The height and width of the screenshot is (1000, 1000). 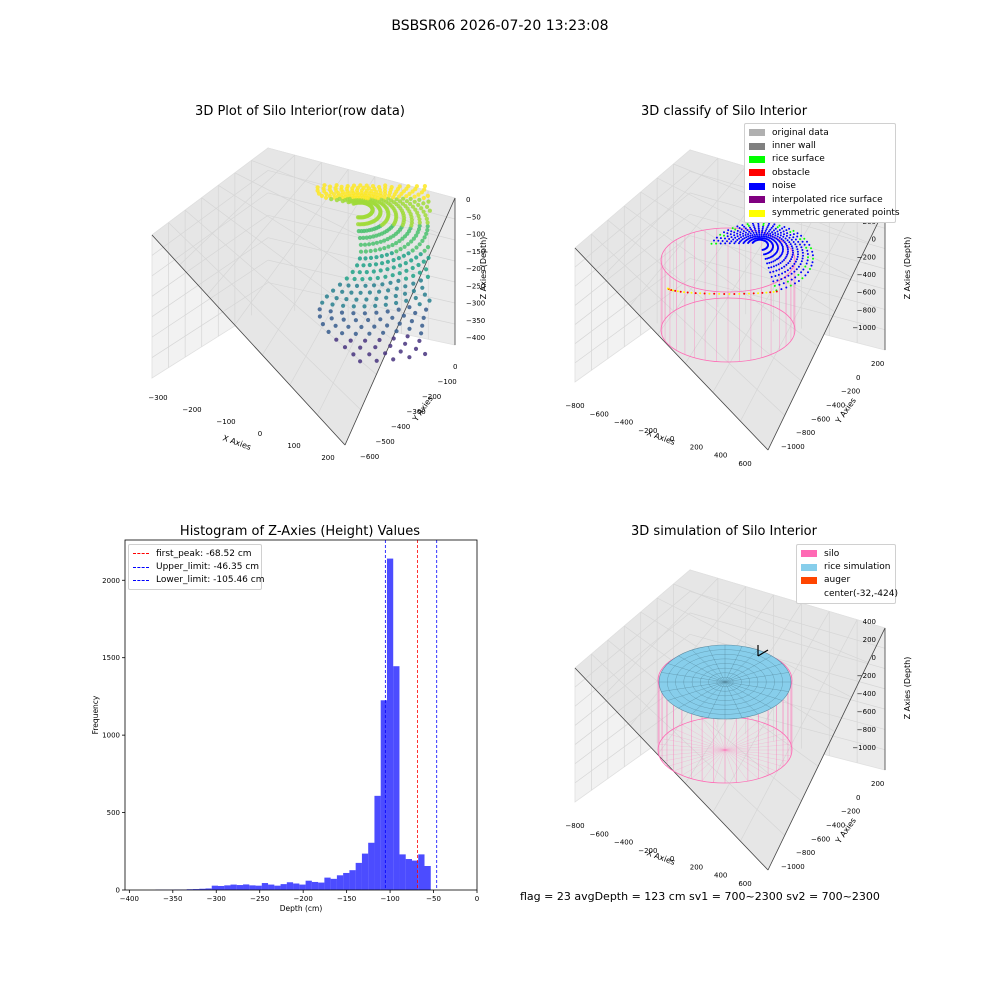 I want to click on panel1-y-tick: −400, so click(x=400, y=427).